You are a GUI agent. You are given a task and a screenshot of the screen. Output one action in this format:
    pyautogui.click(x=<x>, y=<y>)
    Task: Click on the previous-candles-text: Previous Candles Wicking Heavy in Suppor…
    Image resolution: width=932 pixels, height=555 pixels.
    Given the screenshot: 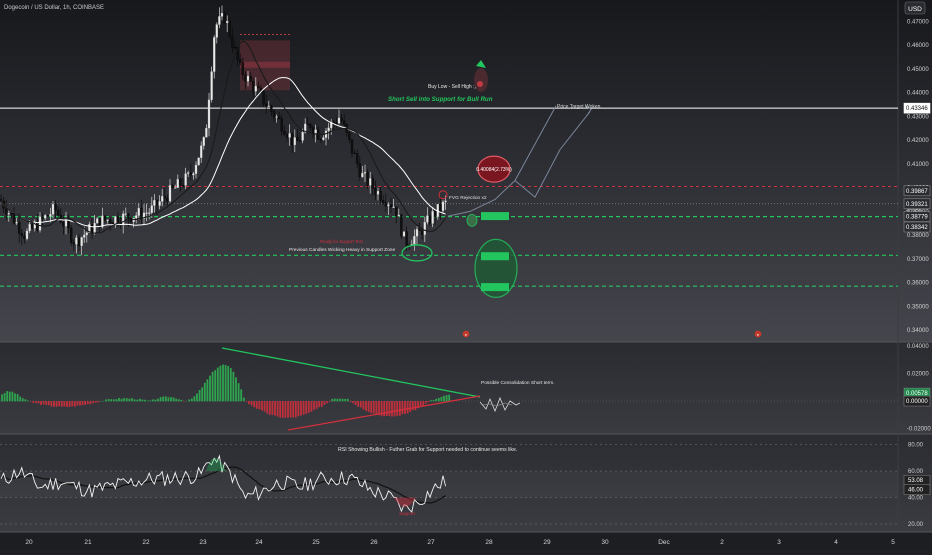 What is the action you would take?
    pyautogui.click(x=342, y=250)
    